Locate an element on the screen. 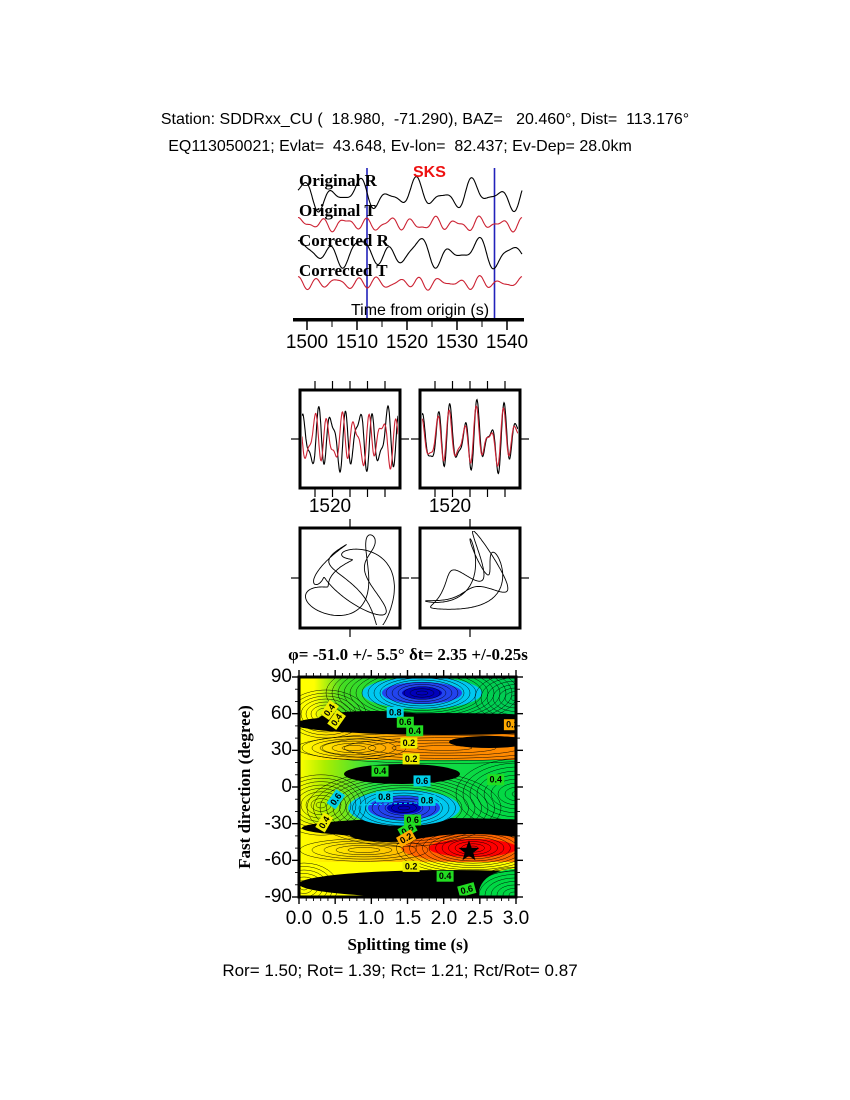 The height and width of the screenshot is (1100, 850). waveform-plot is located at coordinates (408, 249).